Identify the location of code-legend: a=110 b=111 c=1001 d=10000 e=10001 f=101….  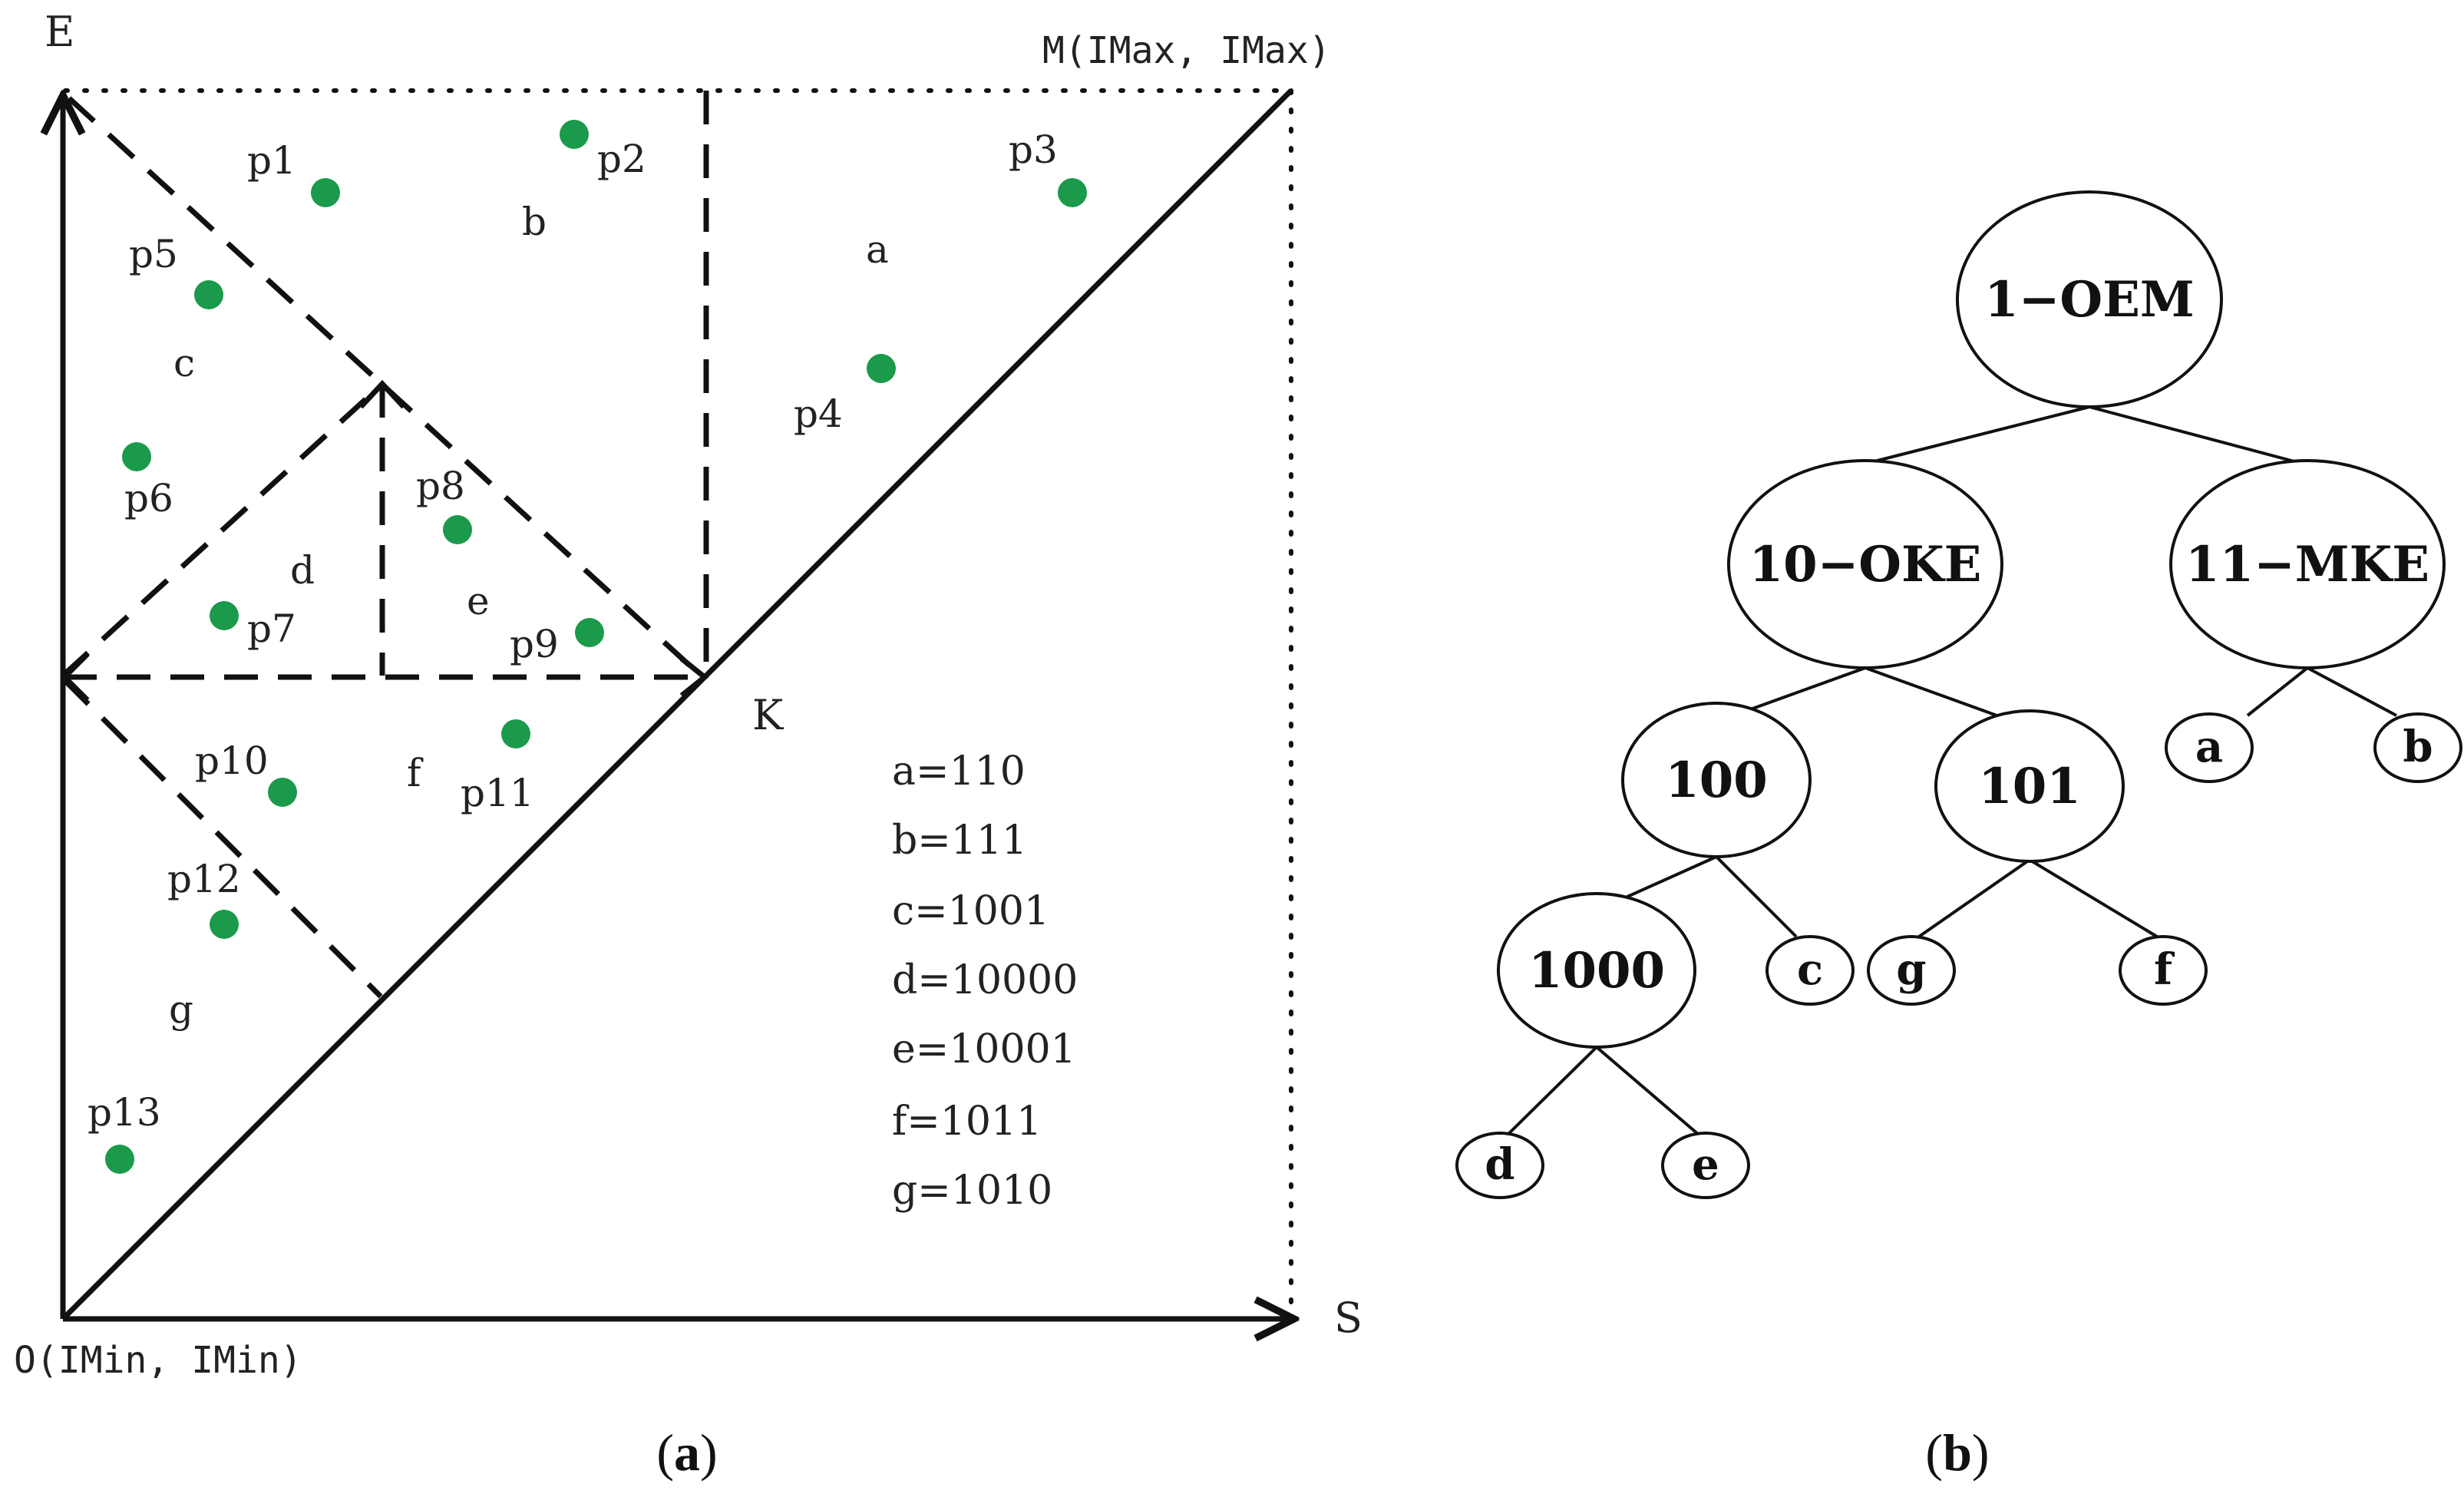
(985, 981).